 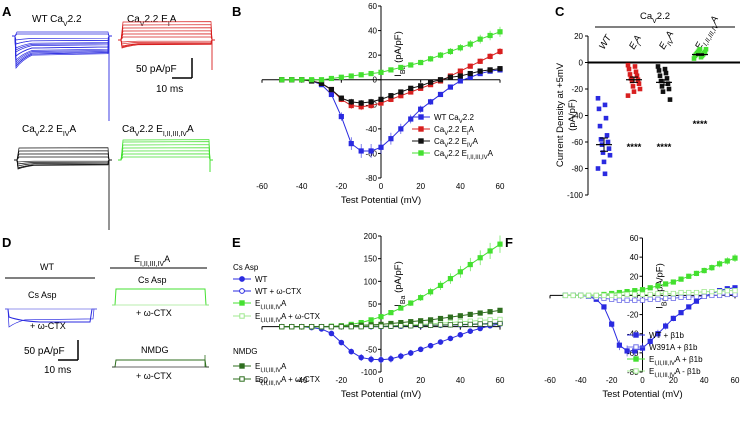 I want to click on legend-entry: WT CaV2.2, so click(x=443, y=119).